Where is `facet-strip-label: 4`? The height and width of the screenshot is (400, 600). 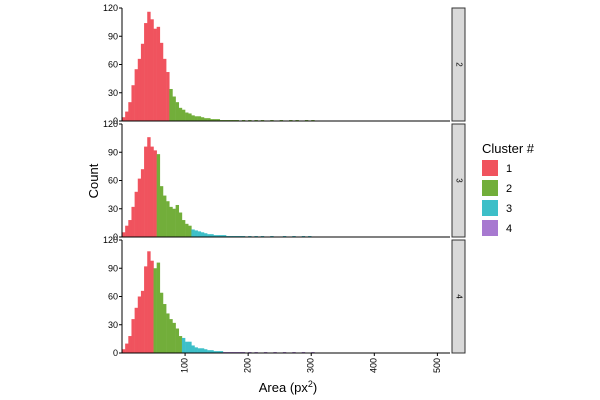 facet-strip-label: 4 is located at coordinates (458, 296).